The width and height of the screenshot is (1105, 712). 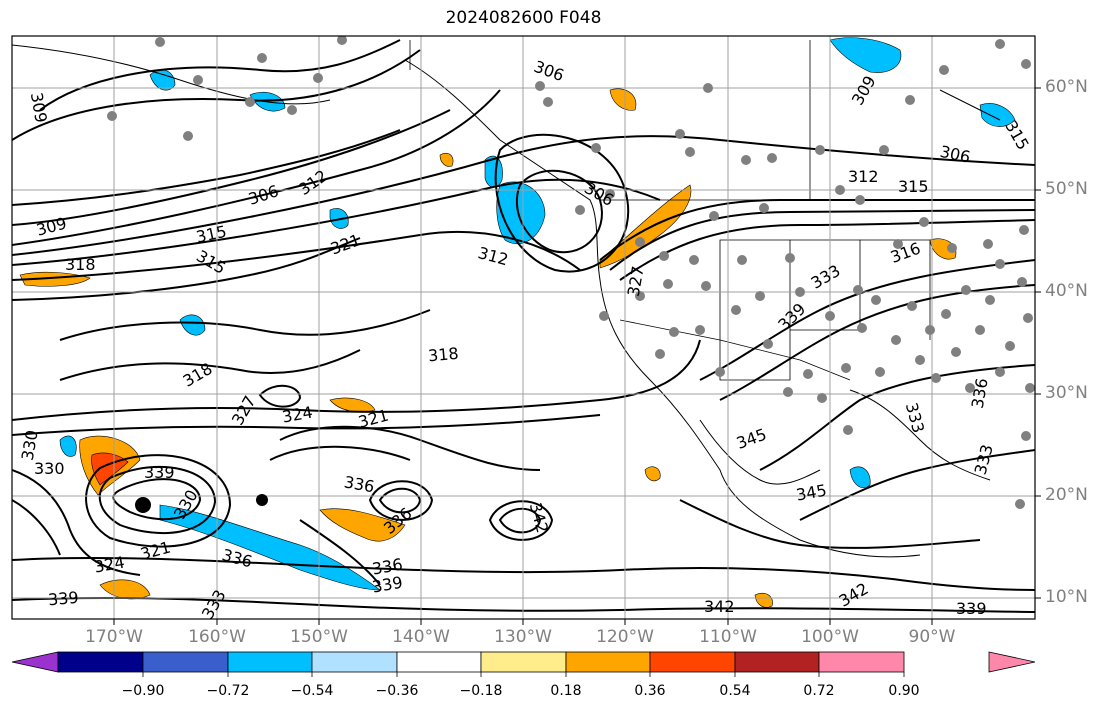 What do you see at coordinates (421, 637) in the screenshot?
I see `lon-label: 140°W` at bounding box center [421, 637].